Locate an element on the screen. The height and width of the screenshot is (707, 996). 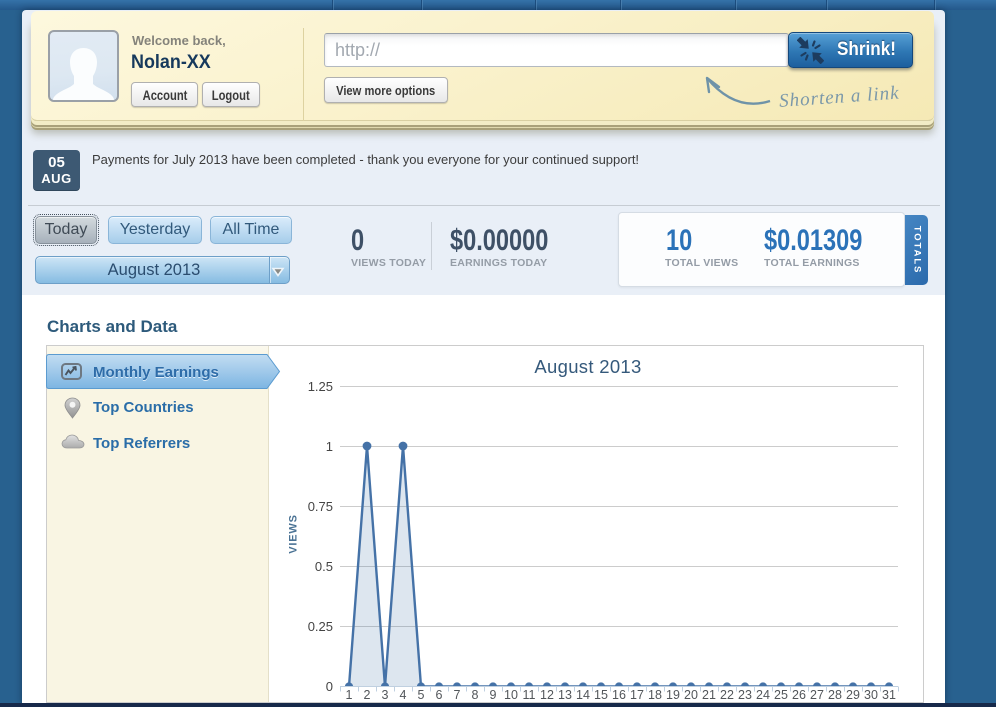
svg-text: 1.25 is located at coordinates (320, 386).